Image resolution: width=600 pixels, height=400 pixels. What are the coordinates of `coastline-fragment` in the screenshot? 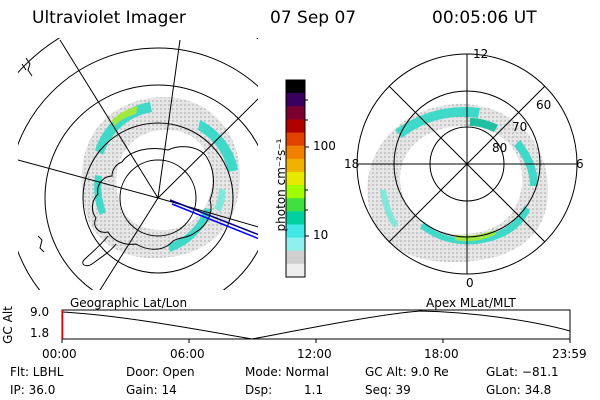 It's located at (33, 155).